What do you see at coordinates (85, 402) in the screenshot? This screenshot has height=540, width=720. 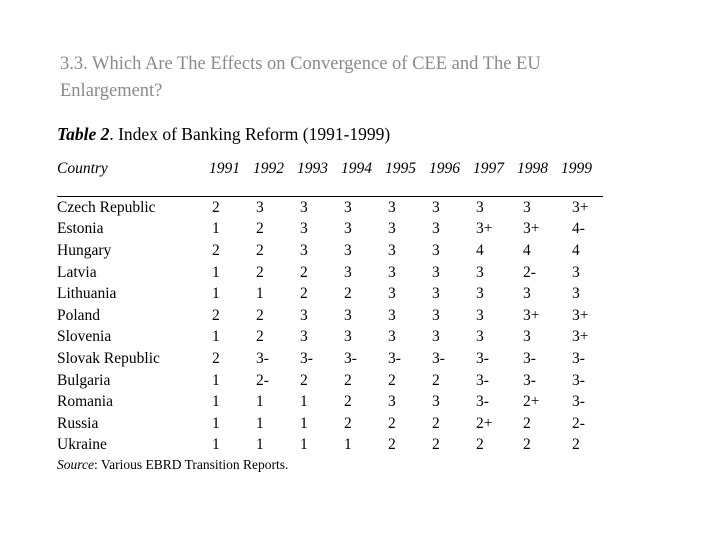 I see `country-cell: Romania` at bounding box center [85, 402].